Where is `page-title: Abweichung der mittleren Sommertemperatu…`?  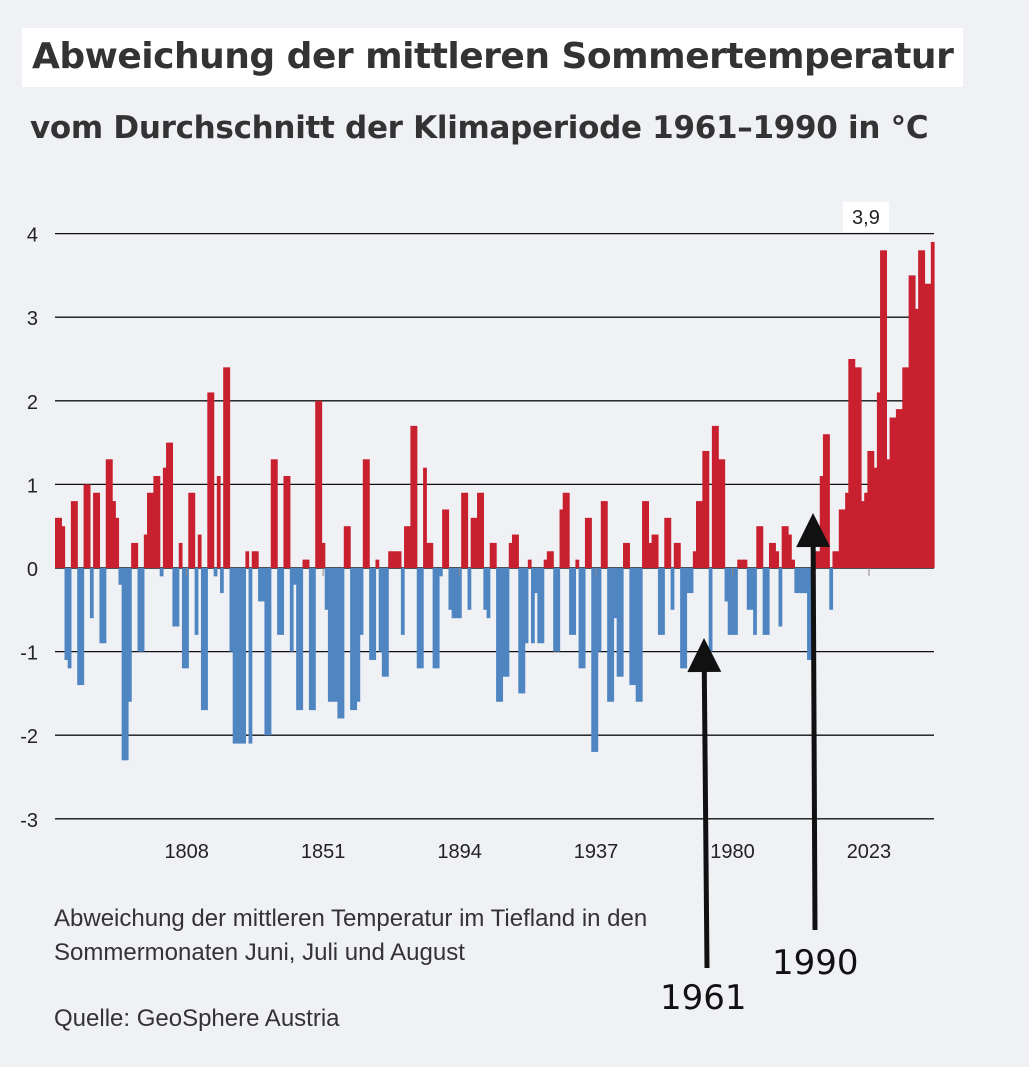
page-title: Abweichung der mittleren Sommertemperatu… is located at coordinates (493, 57).